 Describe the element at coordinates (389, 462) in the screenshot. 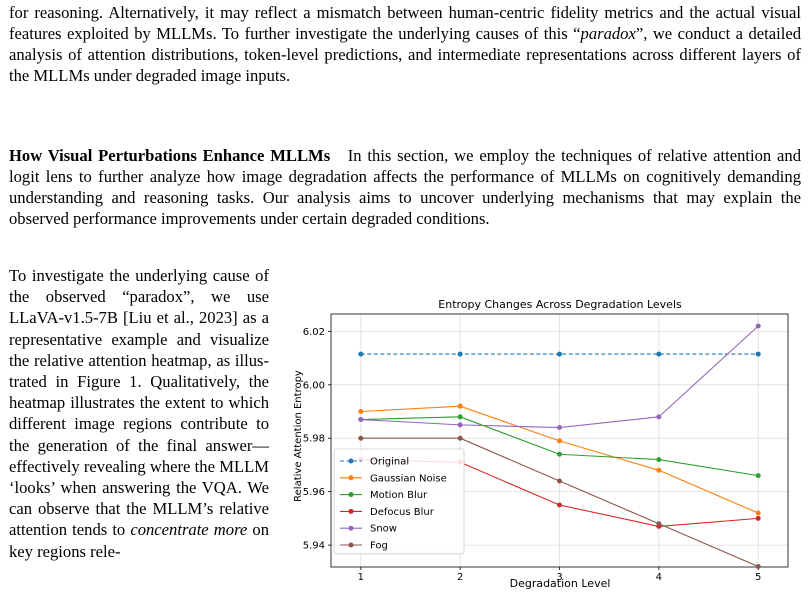

I see `legend-label: Original` at that location.